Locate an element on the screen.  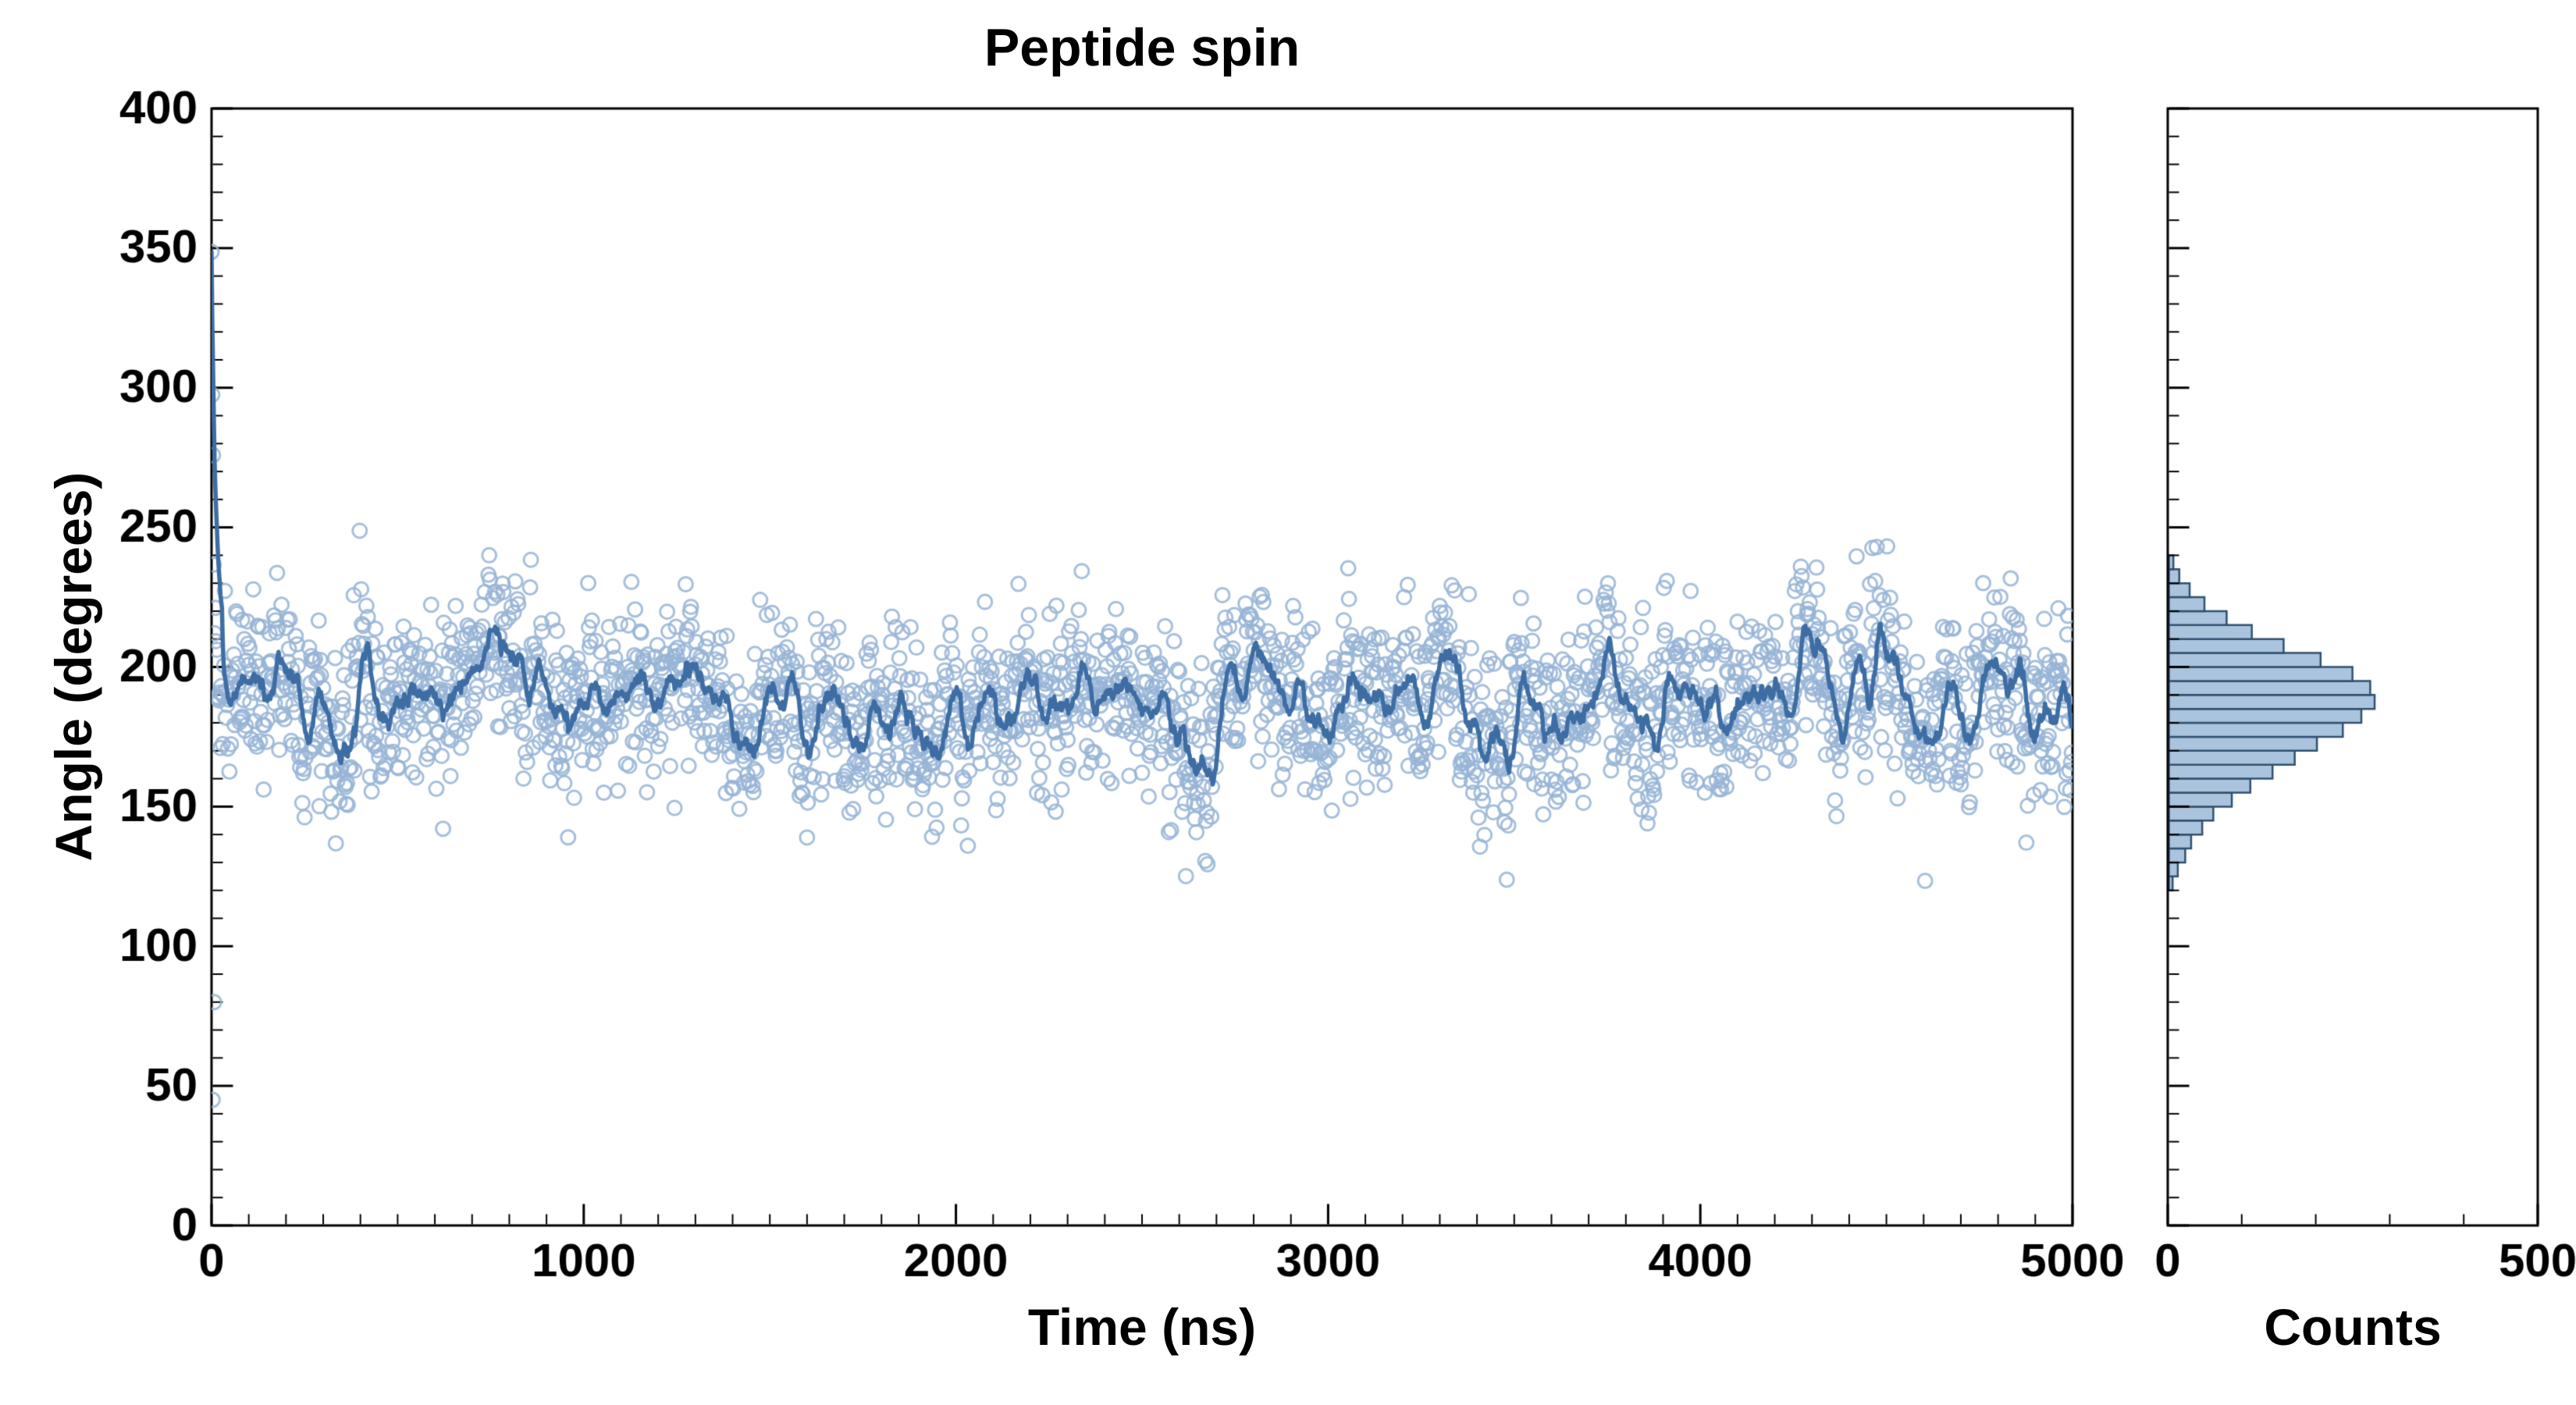
chart-title: Peptide spin is located at coordinates (1142, 47).